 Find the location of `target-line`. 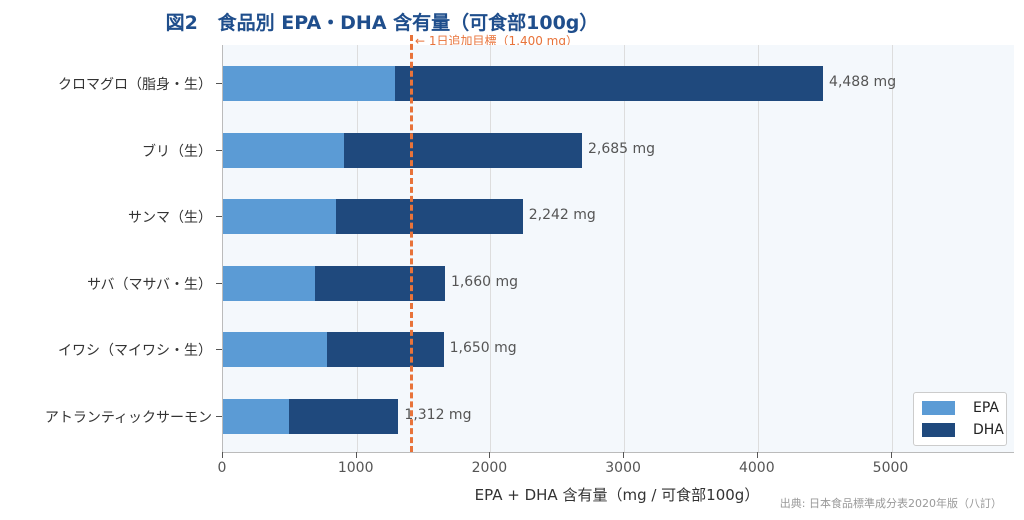

target-line is located at coordinates (411, 243).